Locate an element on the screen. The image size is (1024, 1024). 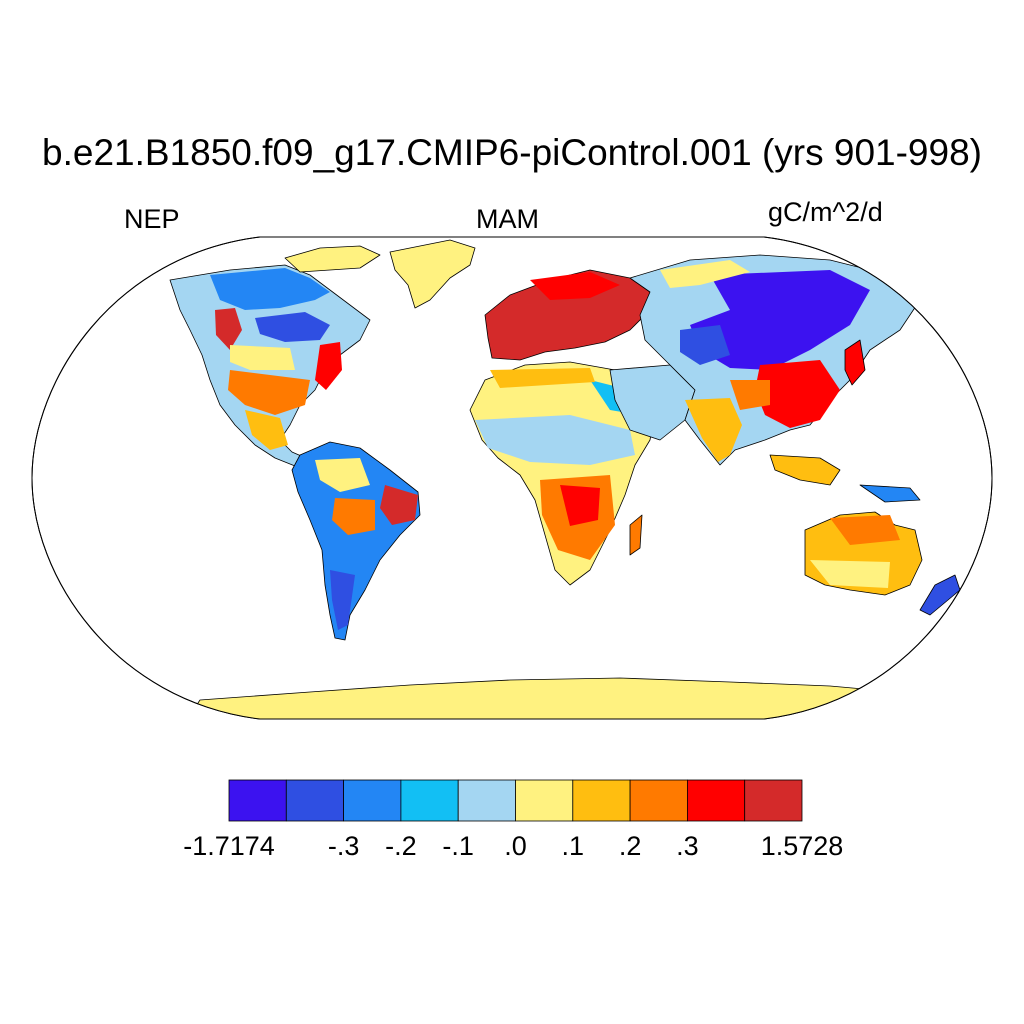
region-canada-blue is located at coordinates (270, 289).